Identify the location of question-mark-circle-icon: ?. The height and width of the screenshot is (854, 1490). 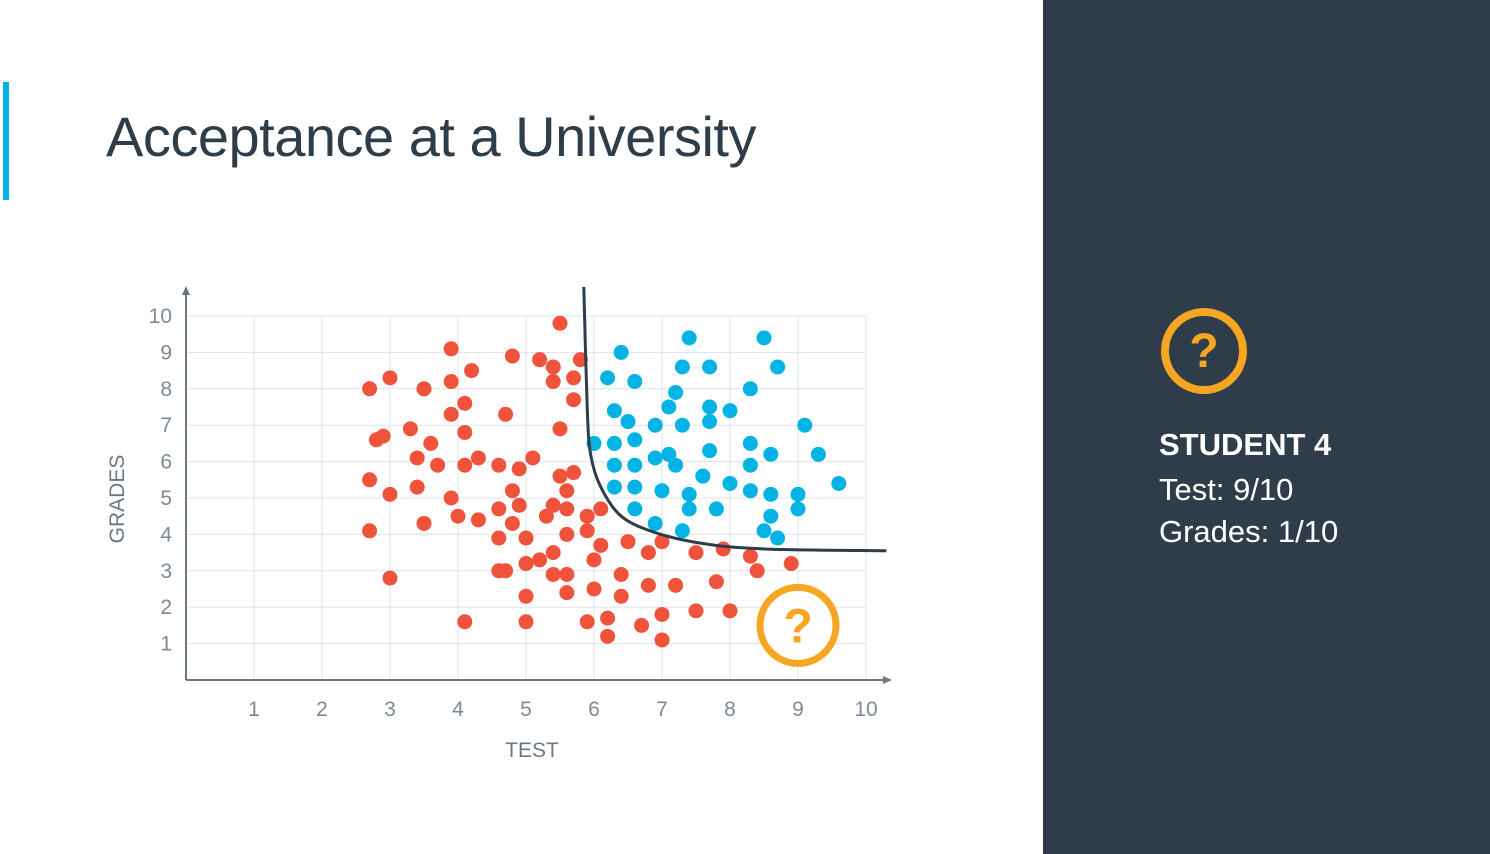
(1204, 351).